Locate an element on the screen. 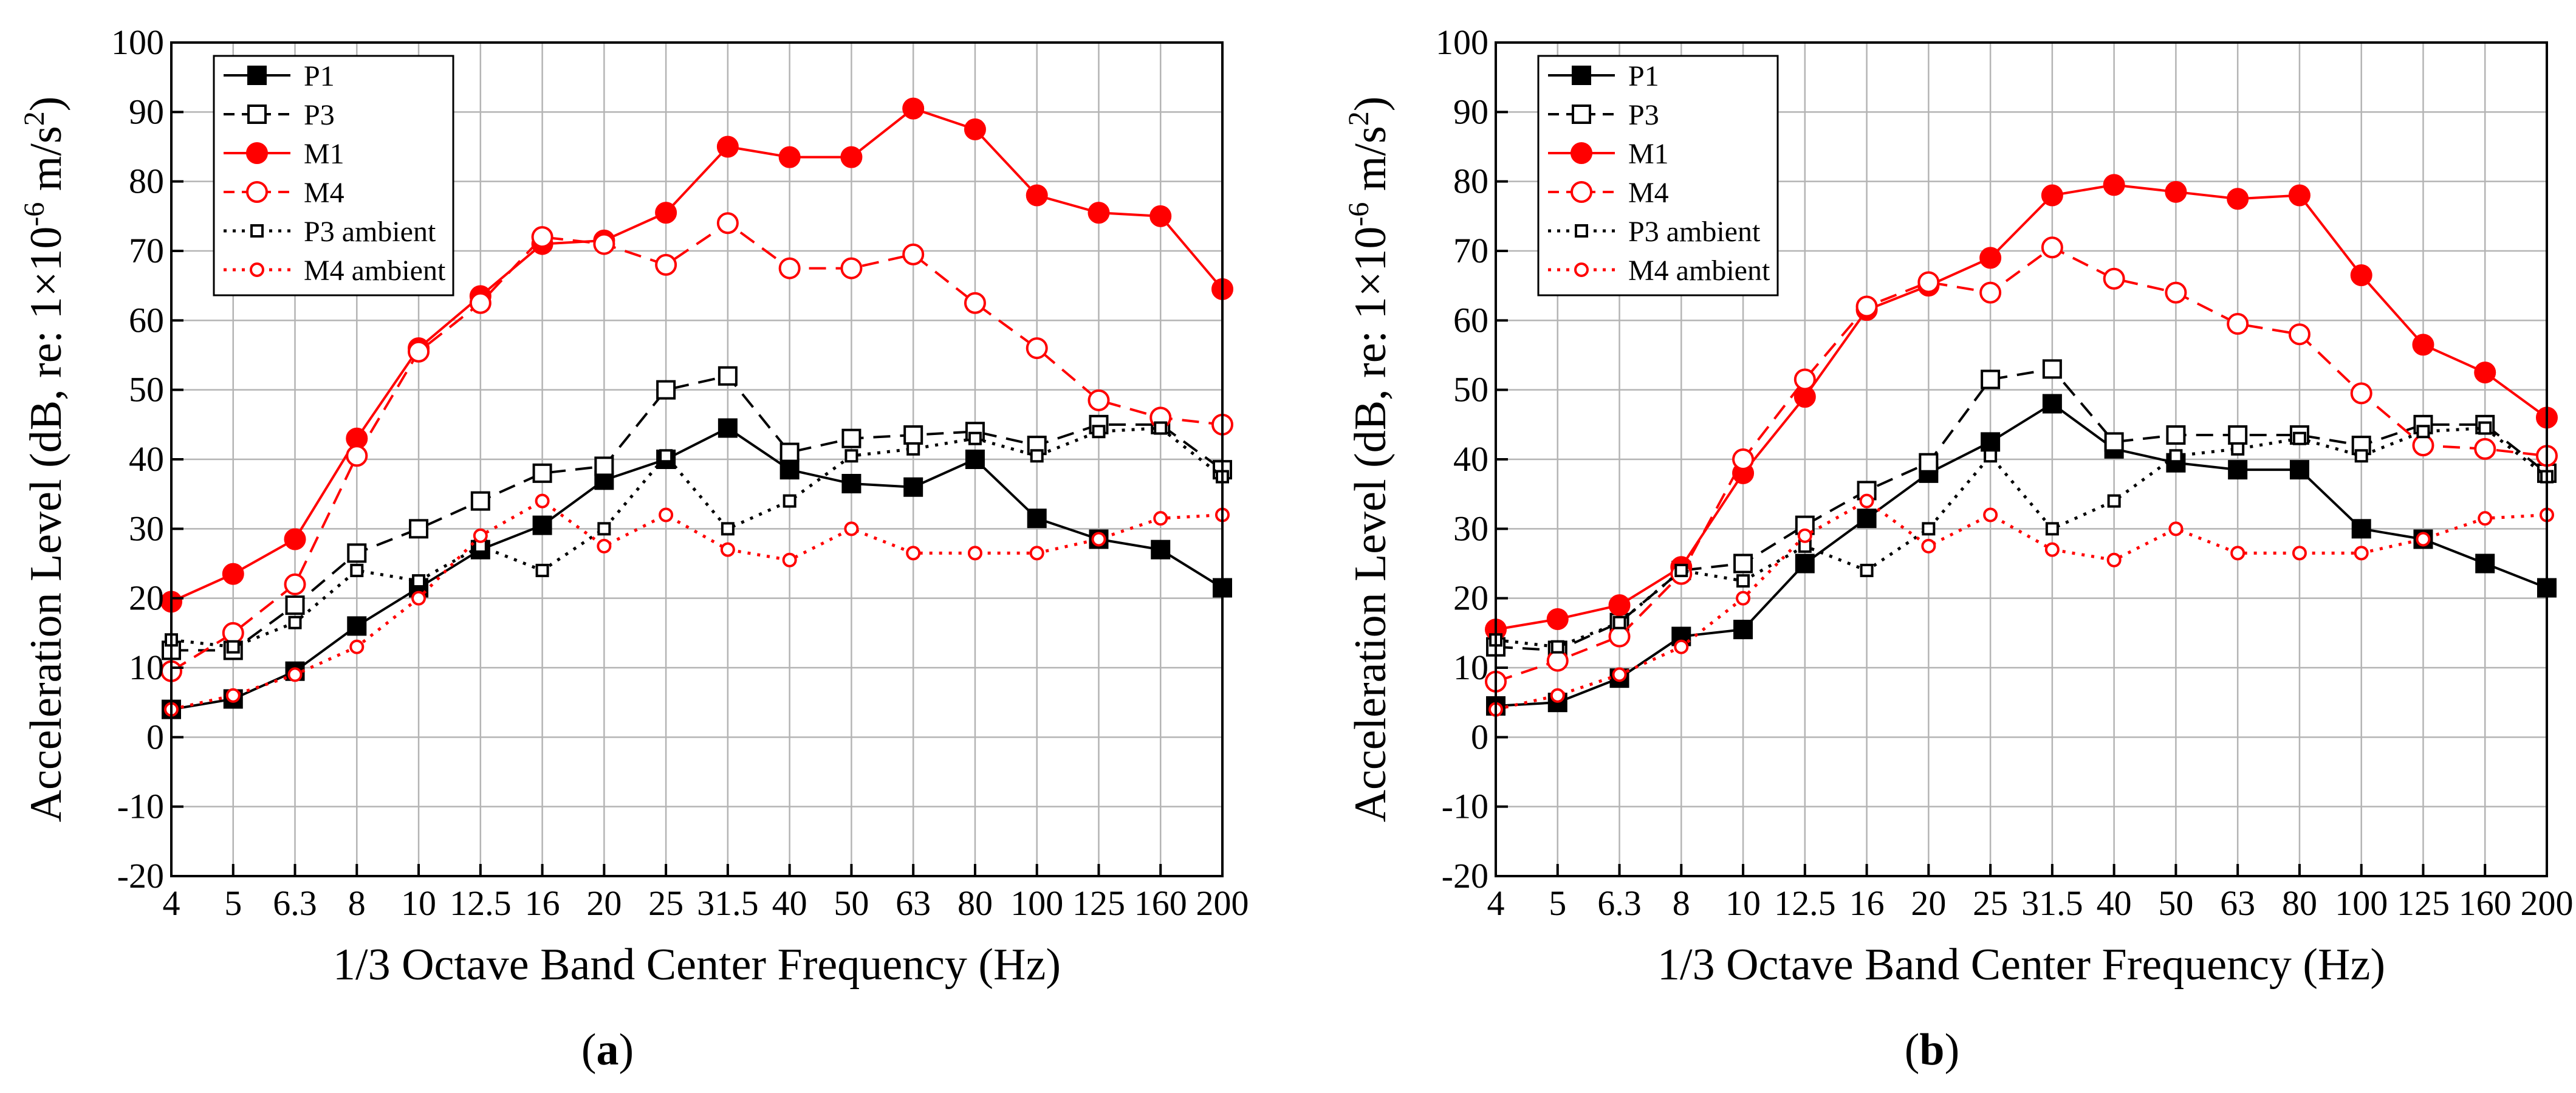 The image size is (2576, 1093). y-tick-label: 70 is located at coordinates (1471, 250).